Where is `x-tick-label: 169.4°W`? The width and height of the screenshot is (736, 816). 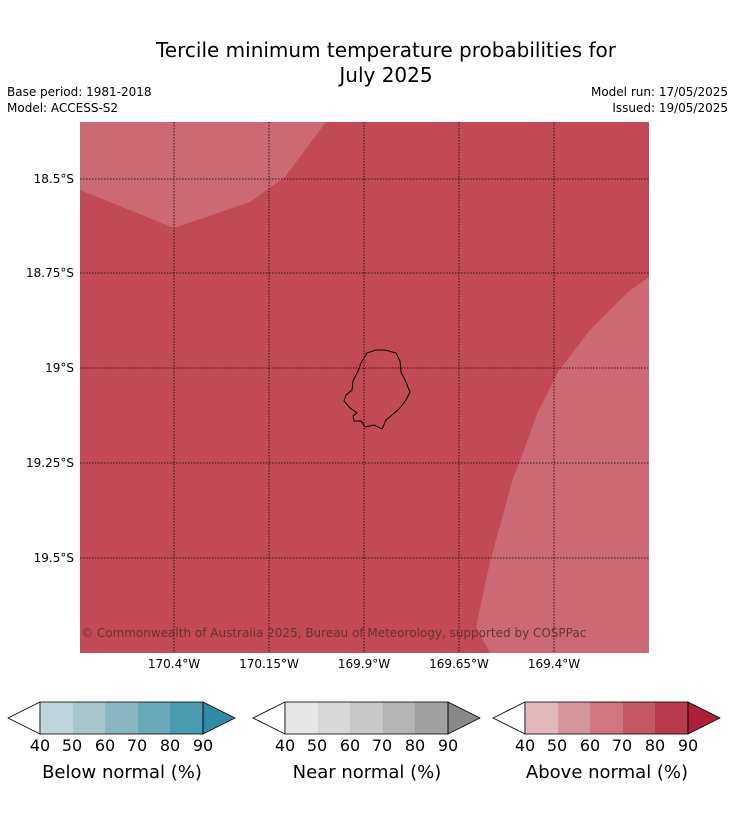 x-tick-label: 169.4°W is located at coordinates (554, 664).